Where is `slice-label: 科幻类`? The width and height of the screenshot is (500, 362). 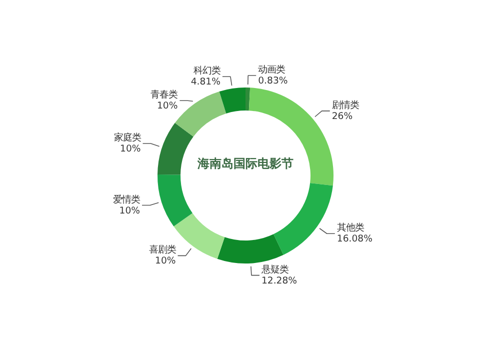
slice-label: 科幻类 is located at coordinates (206, 71).